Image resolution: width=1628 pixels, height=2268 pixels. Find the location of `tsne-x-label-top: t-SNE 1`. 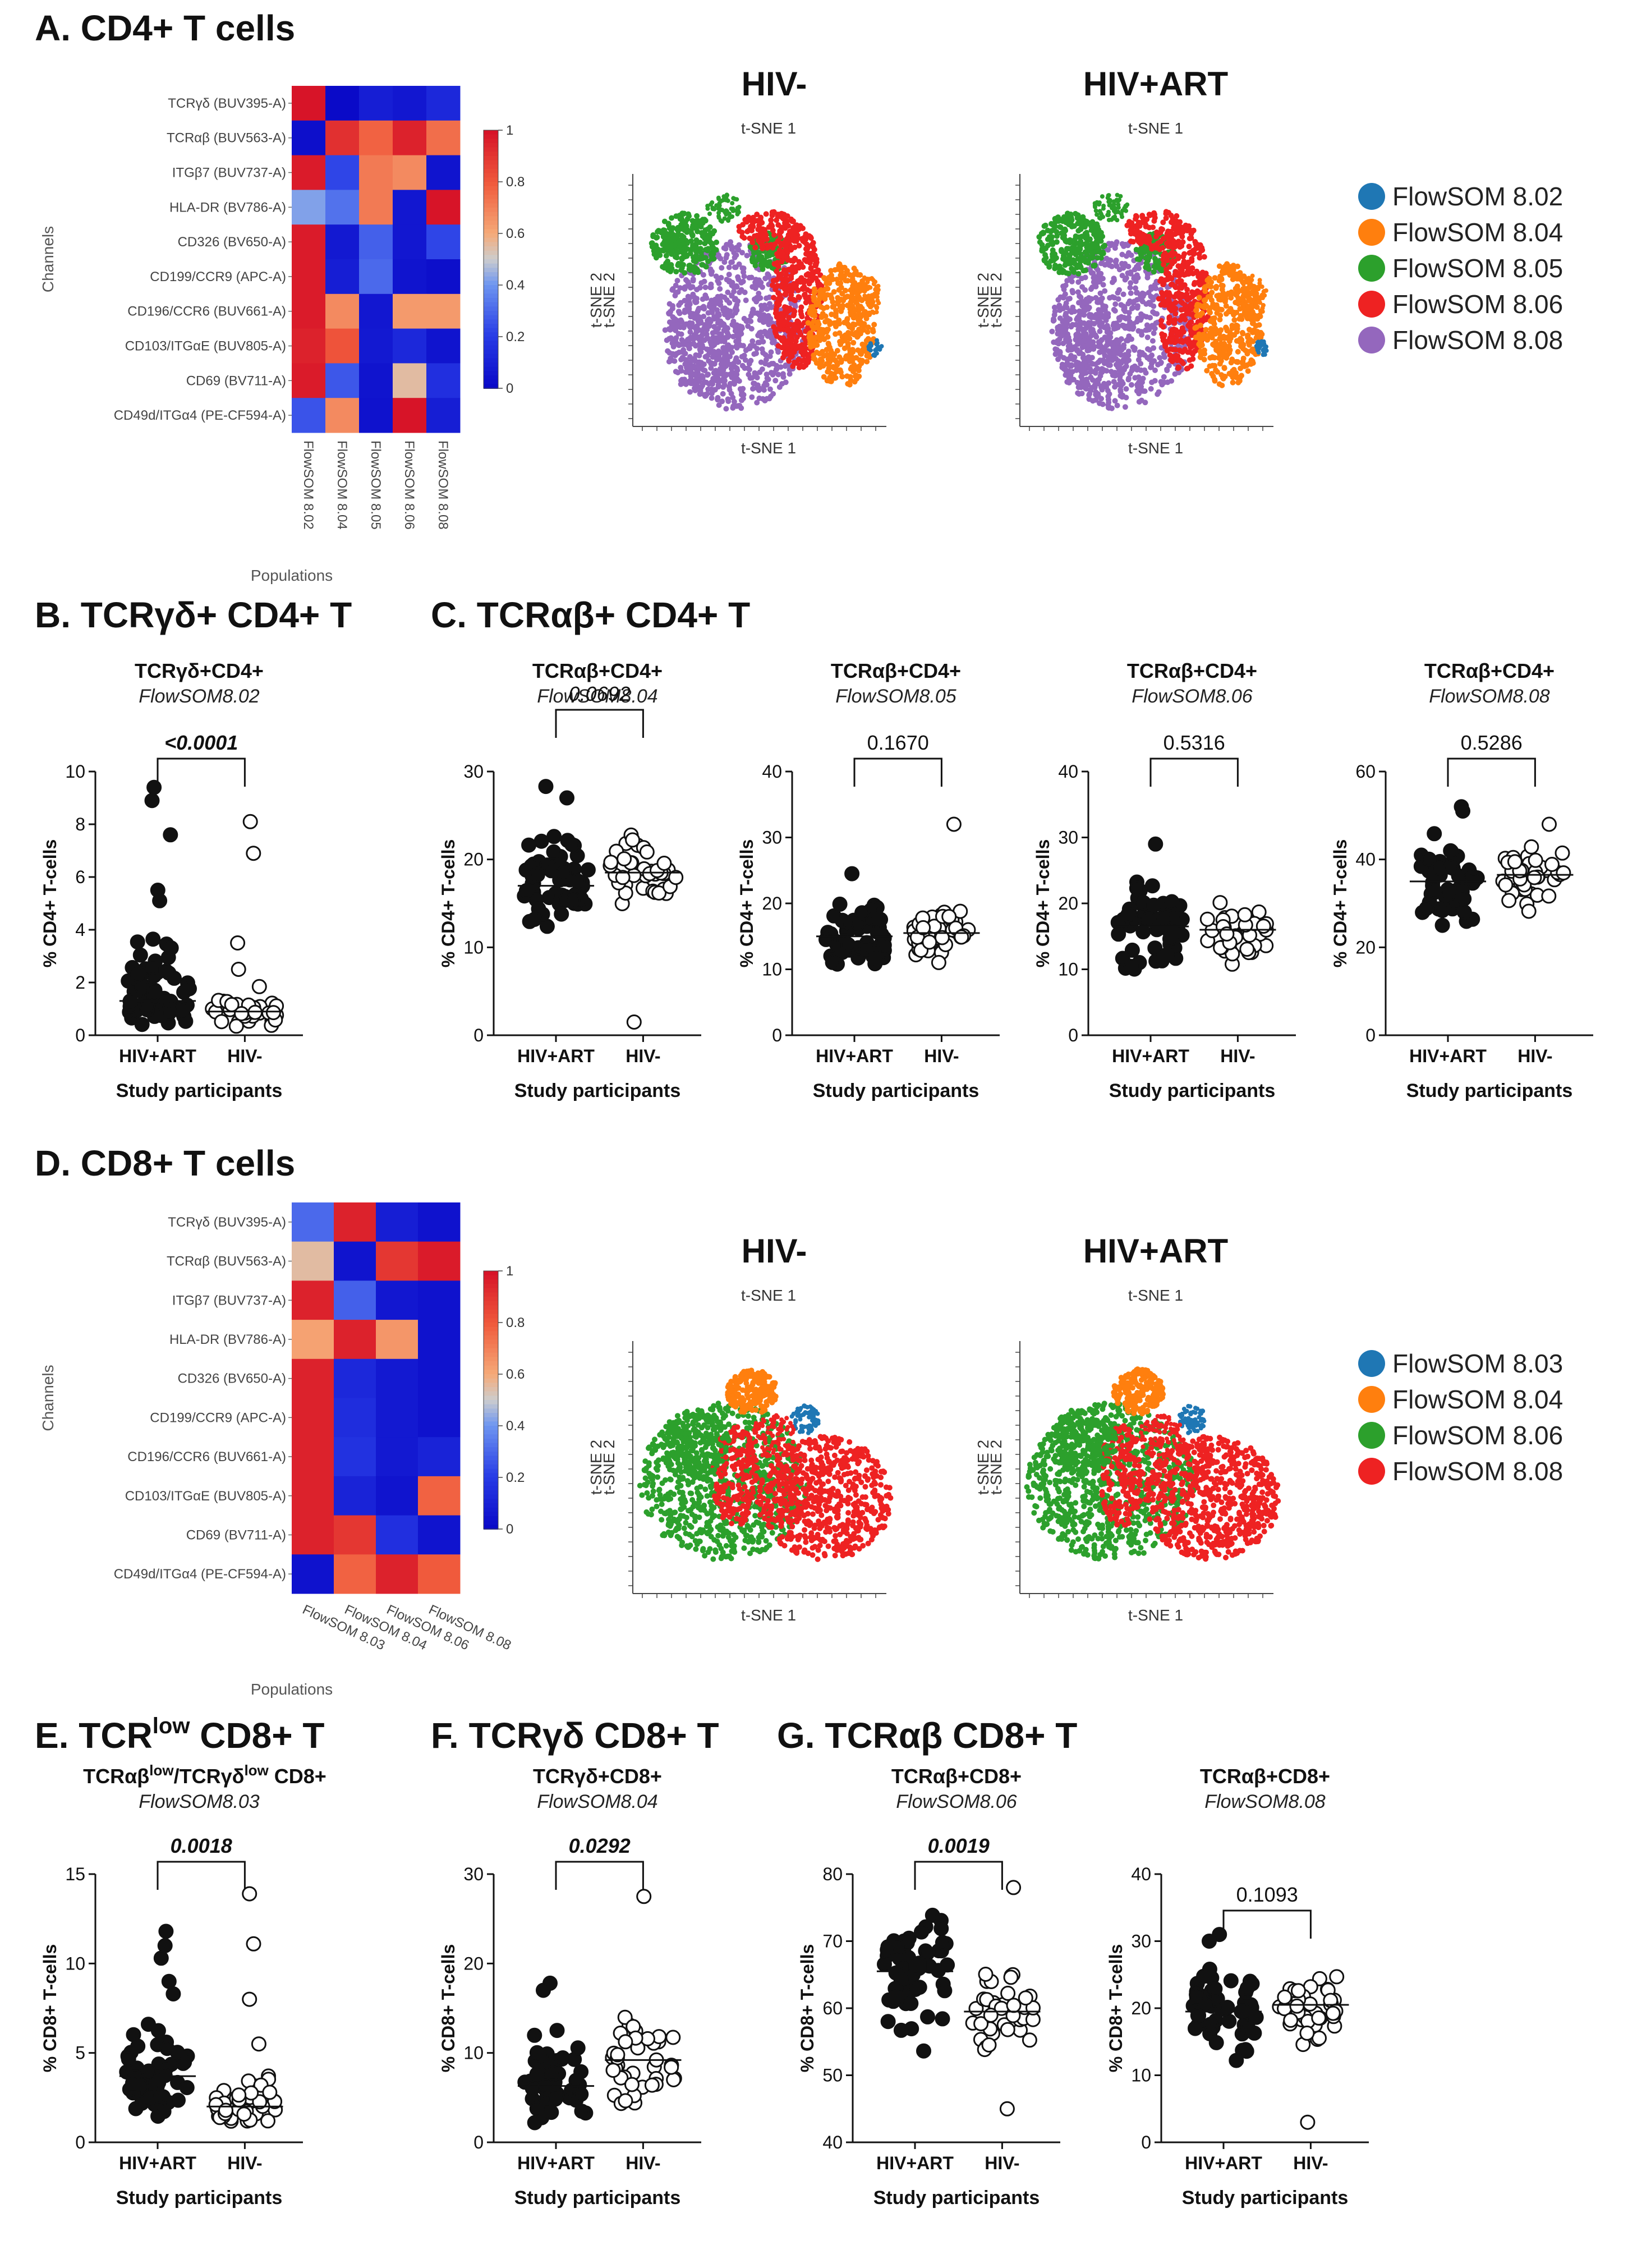

tsne-x-label-top: t-SNE 1 is located at coordinates (768, 128).